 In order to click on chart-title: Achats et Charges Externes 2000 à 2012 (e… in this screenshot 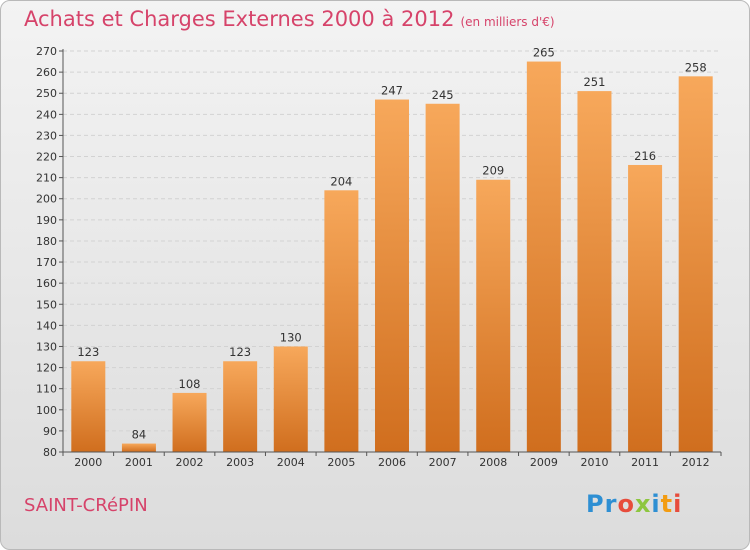, I will do `click(289, 19)`.